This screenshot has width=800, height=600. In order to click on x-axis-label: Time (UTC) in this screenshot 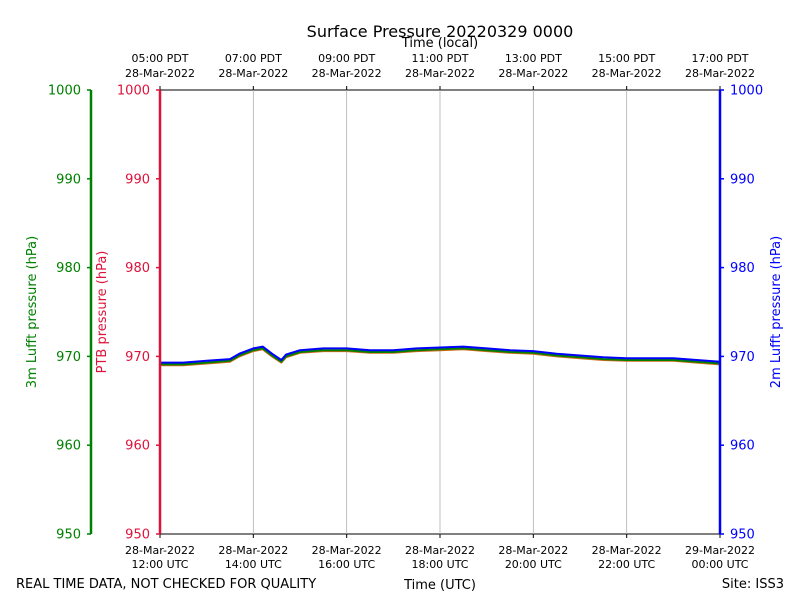, I will do `click(439, 585)`.